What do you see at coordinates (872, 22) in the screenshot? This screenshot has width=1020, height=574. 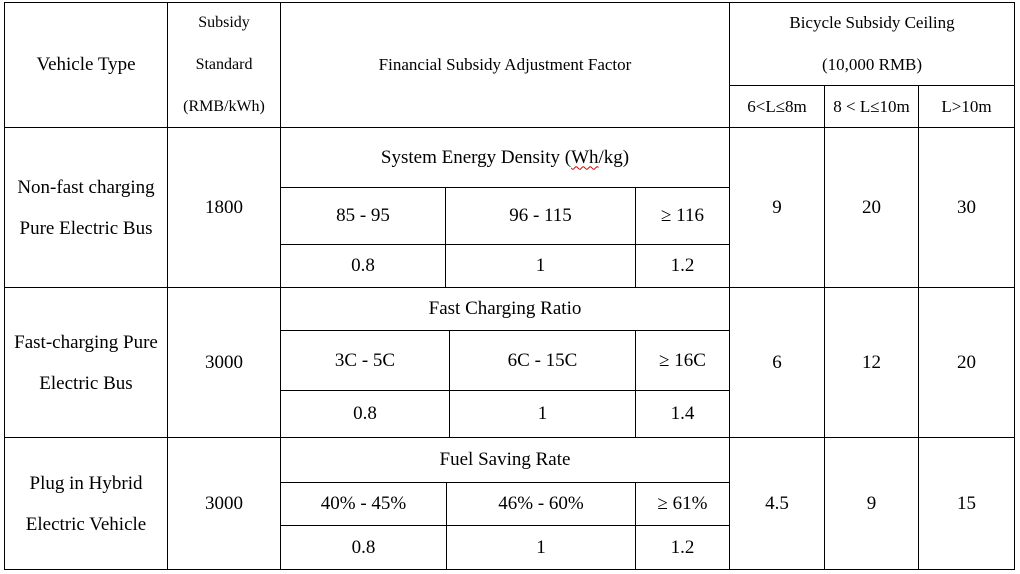 I see `header-ceiling-title: Bicycle Subsidy Ceiling` at bounding box center [872, 22].